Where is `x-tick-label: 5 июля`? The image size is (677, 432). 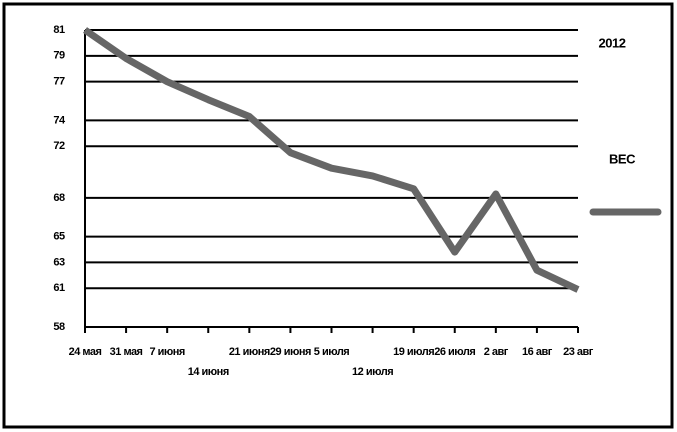 x-tick-label: 5 июля is located at coordinates (332, 352).